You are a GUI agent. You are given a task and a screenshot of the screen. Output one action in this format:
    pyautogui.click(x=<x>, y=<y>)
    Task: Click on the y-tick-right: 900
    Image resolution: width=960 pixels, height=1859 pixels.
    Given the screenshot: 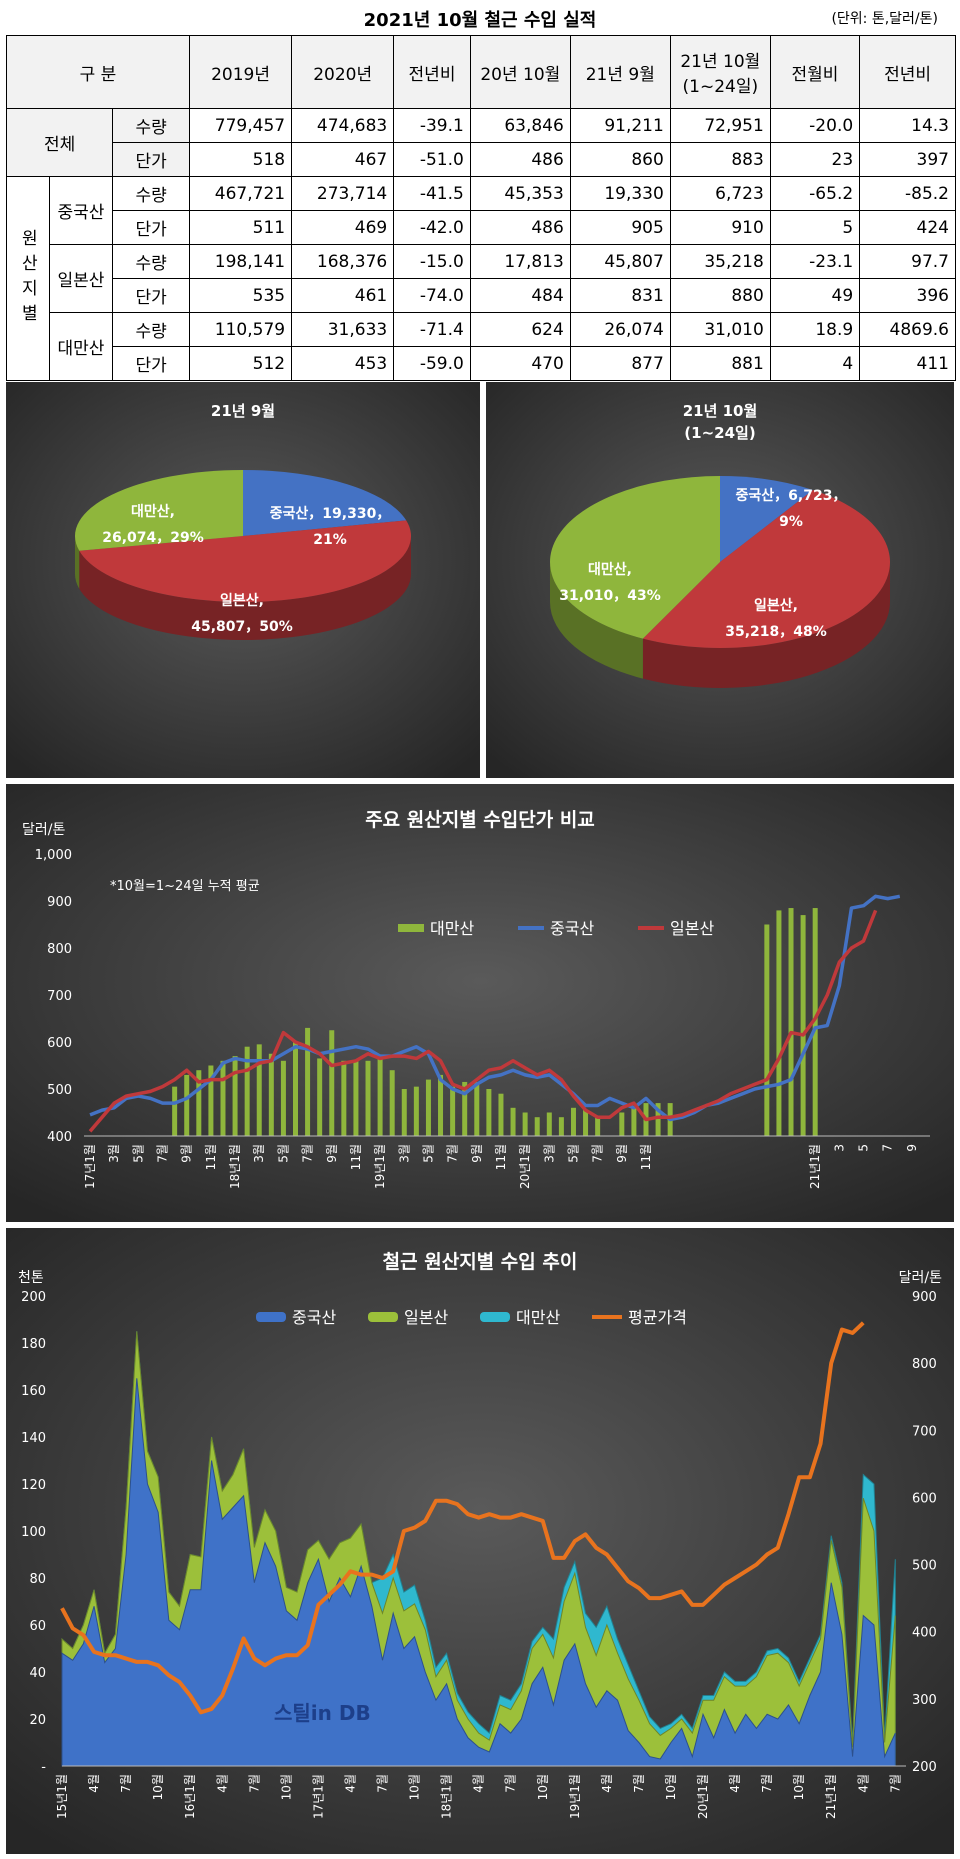 What is the action you would take?
    pyautogui.click(x=924, y=1297)
    